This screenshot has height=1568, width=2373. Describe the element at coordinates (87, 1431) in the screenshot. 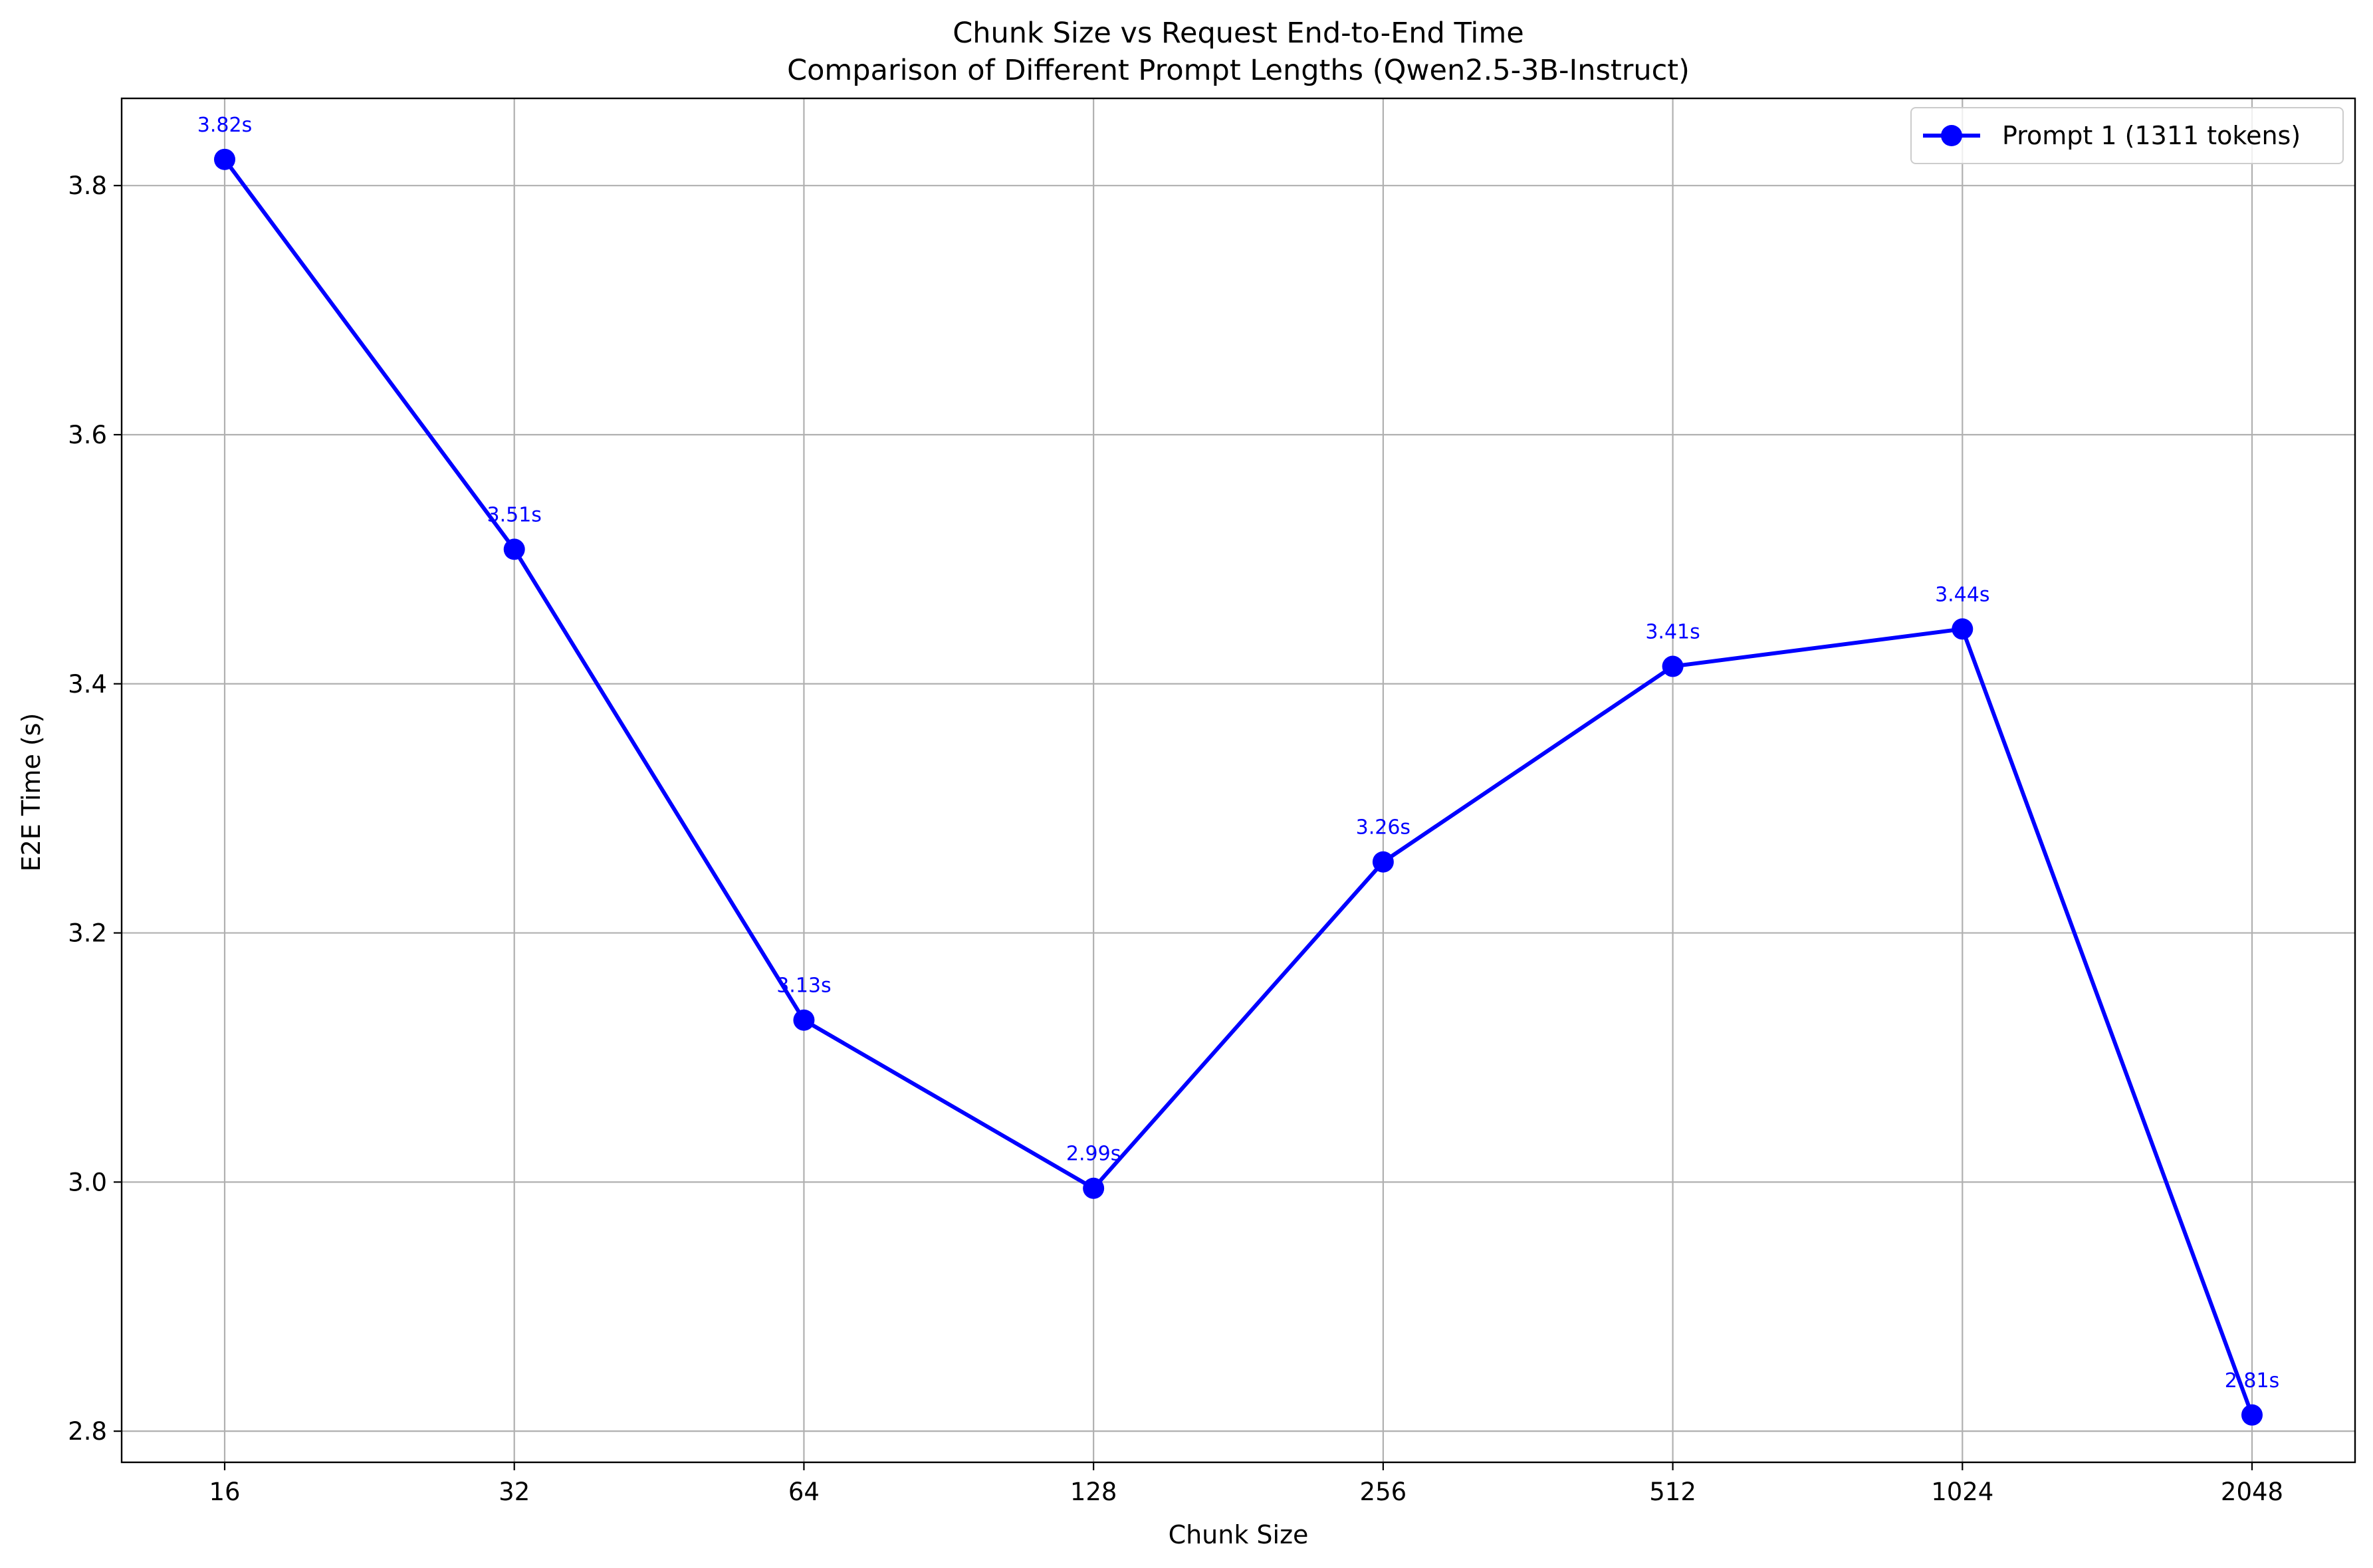

I see `y-tick-label: 2.8` at that location.